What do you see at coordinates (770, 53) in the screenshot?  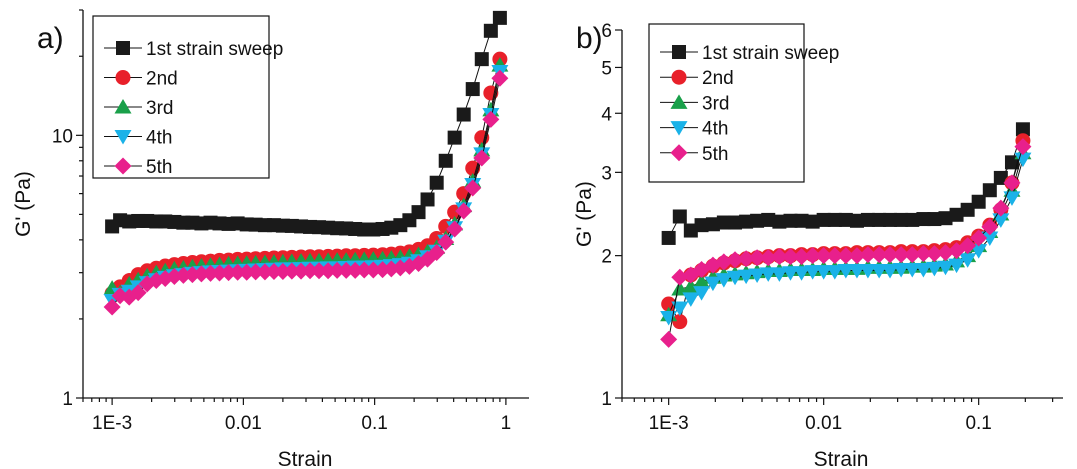 I see `legend-label: 1st strain sweep` at bounding box center [770, 53].